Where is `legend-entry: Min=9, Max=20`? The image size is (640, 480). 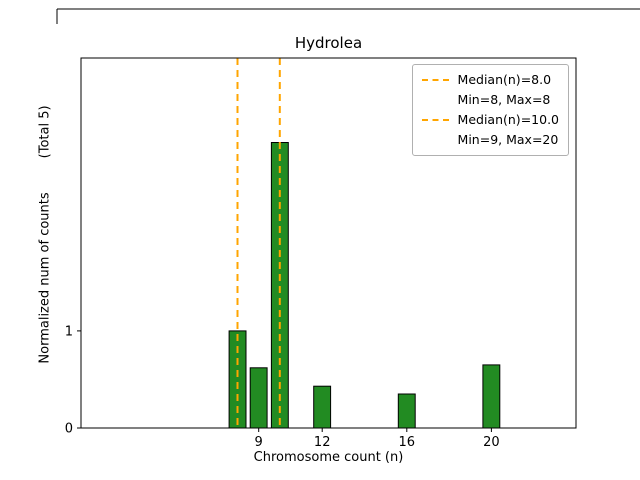 legend-entry: Min=9, Max=20 is located at coordinates (490, 140).